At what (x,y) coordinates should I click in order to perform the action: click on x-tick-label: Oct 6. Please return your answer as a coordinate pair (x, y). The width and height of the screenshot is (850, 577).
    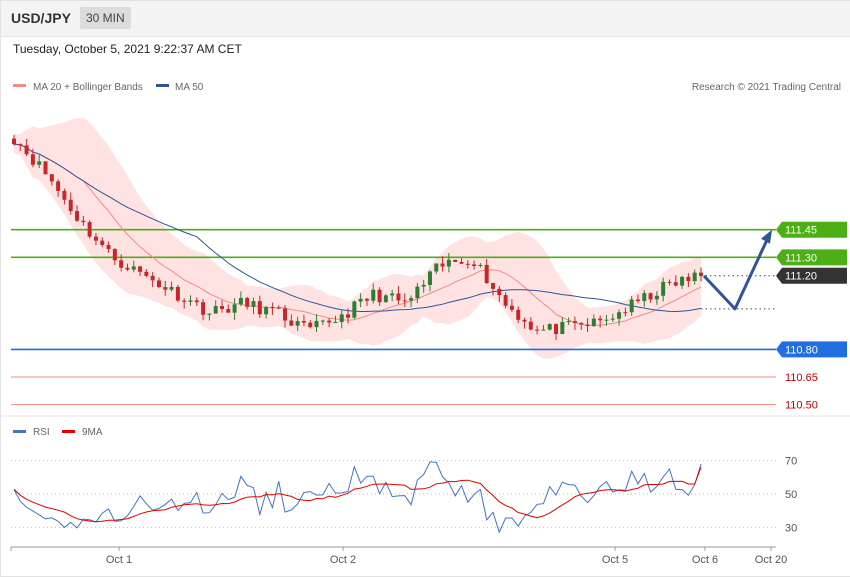
    Looking at the image, I should click on (705, 560).